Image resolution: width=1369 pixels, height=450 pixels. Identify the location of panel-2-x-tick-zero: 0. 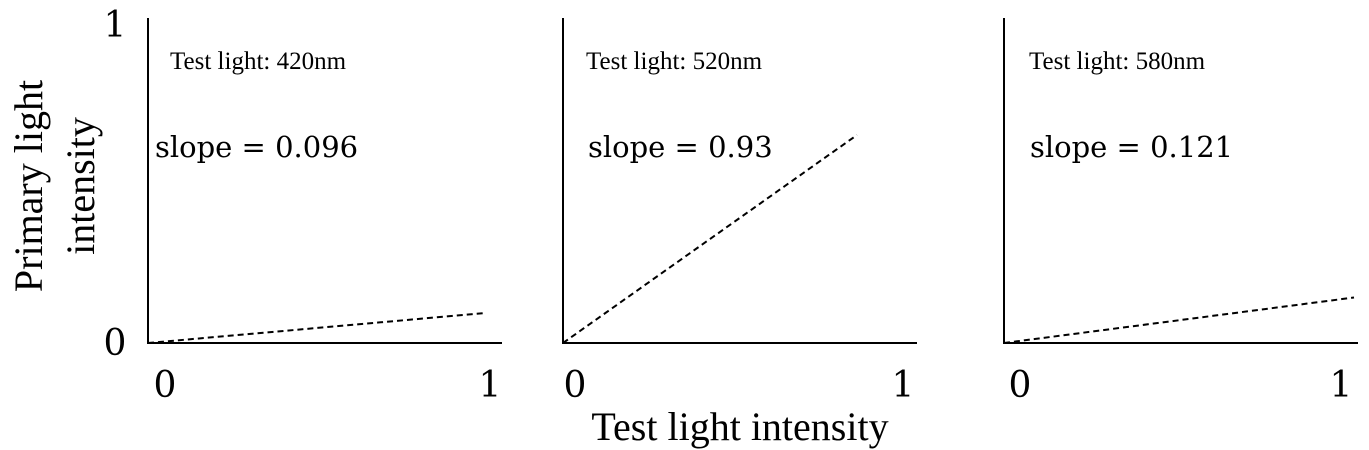
(575, 385).